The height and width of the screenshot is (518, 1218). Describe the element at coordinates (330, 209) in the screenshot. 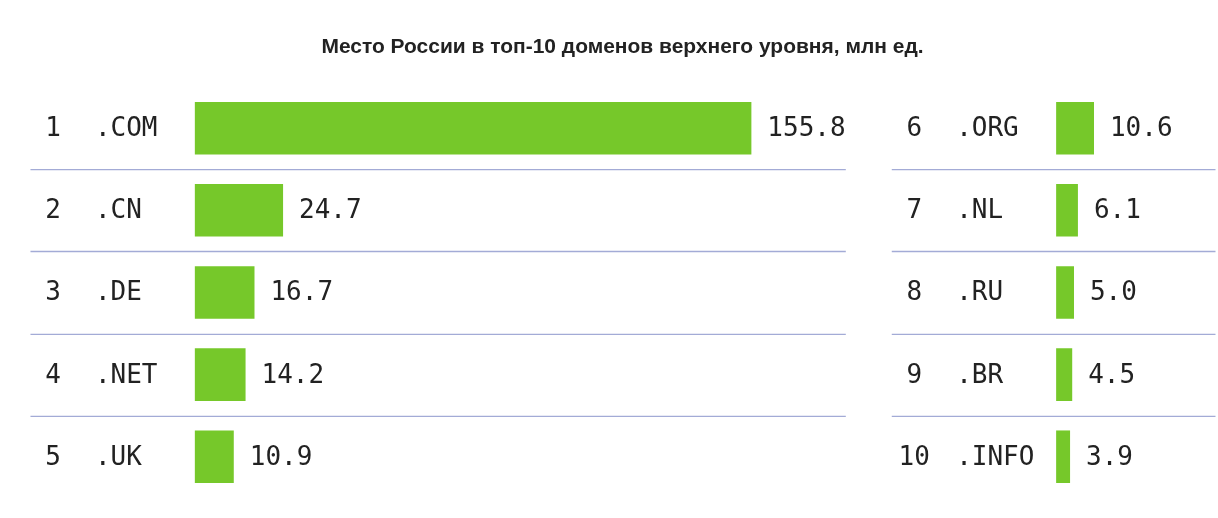

I see `data-label: 24.7` at that location.